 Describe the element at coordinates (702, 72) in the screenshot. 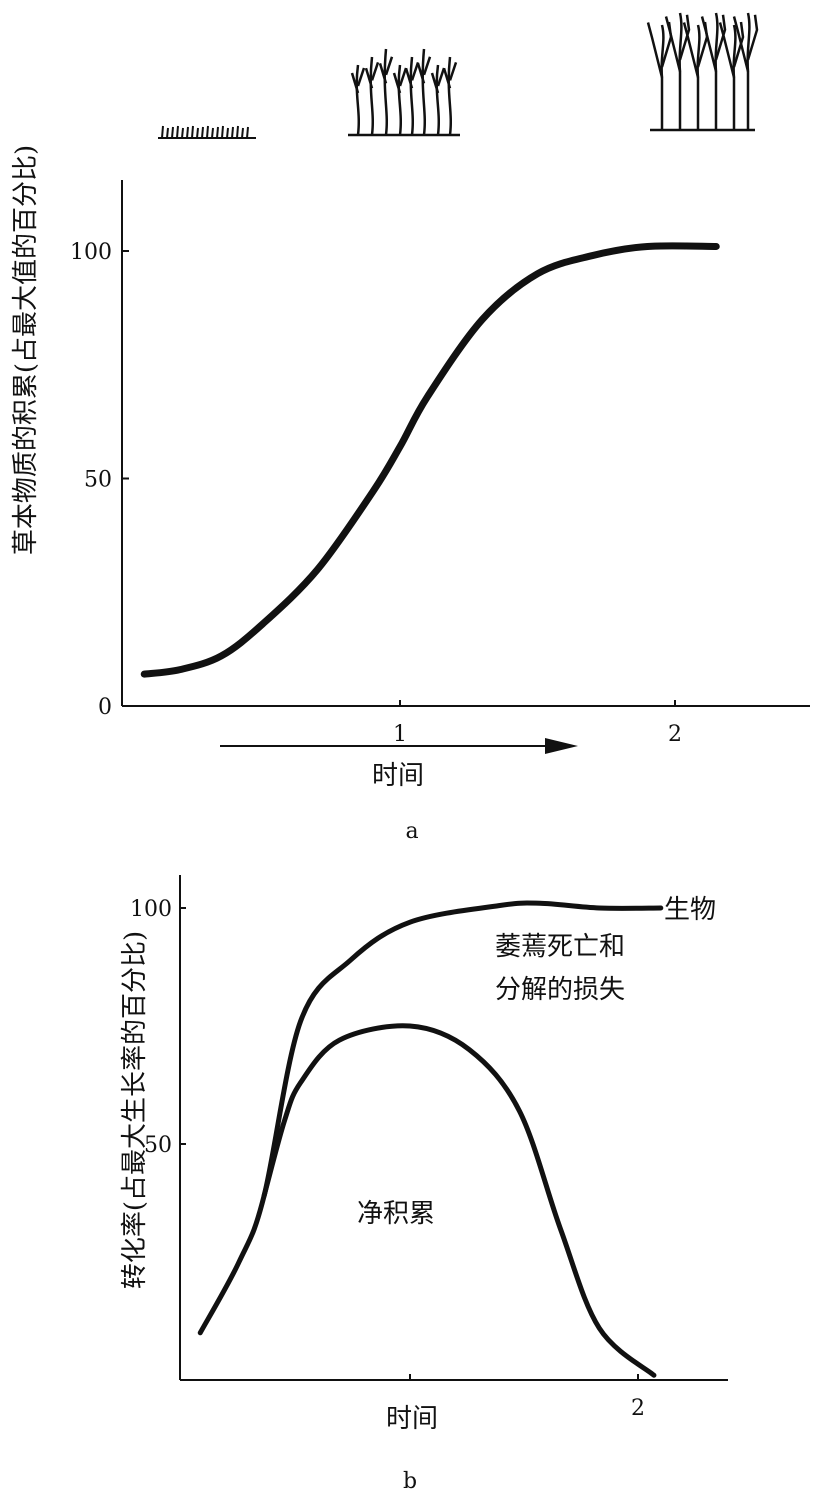

I see `trees-illustration` at that location.